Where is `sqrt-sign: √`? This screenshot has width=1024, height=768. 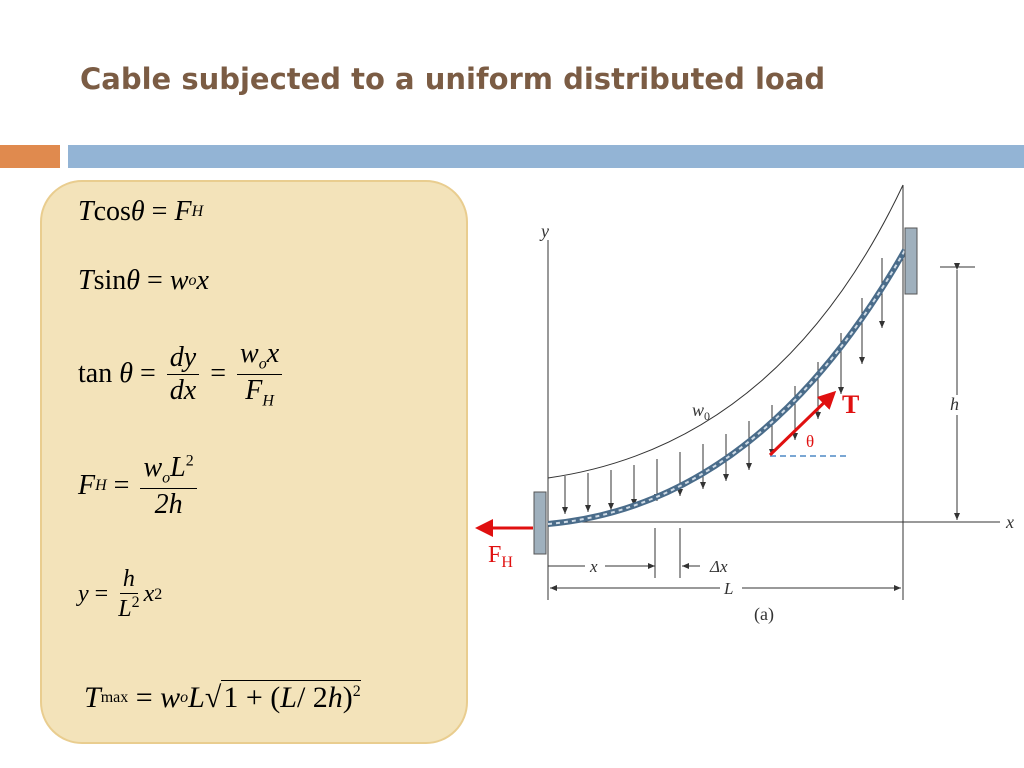
sqrt-sign: √ is located at coordinates (213, 697).